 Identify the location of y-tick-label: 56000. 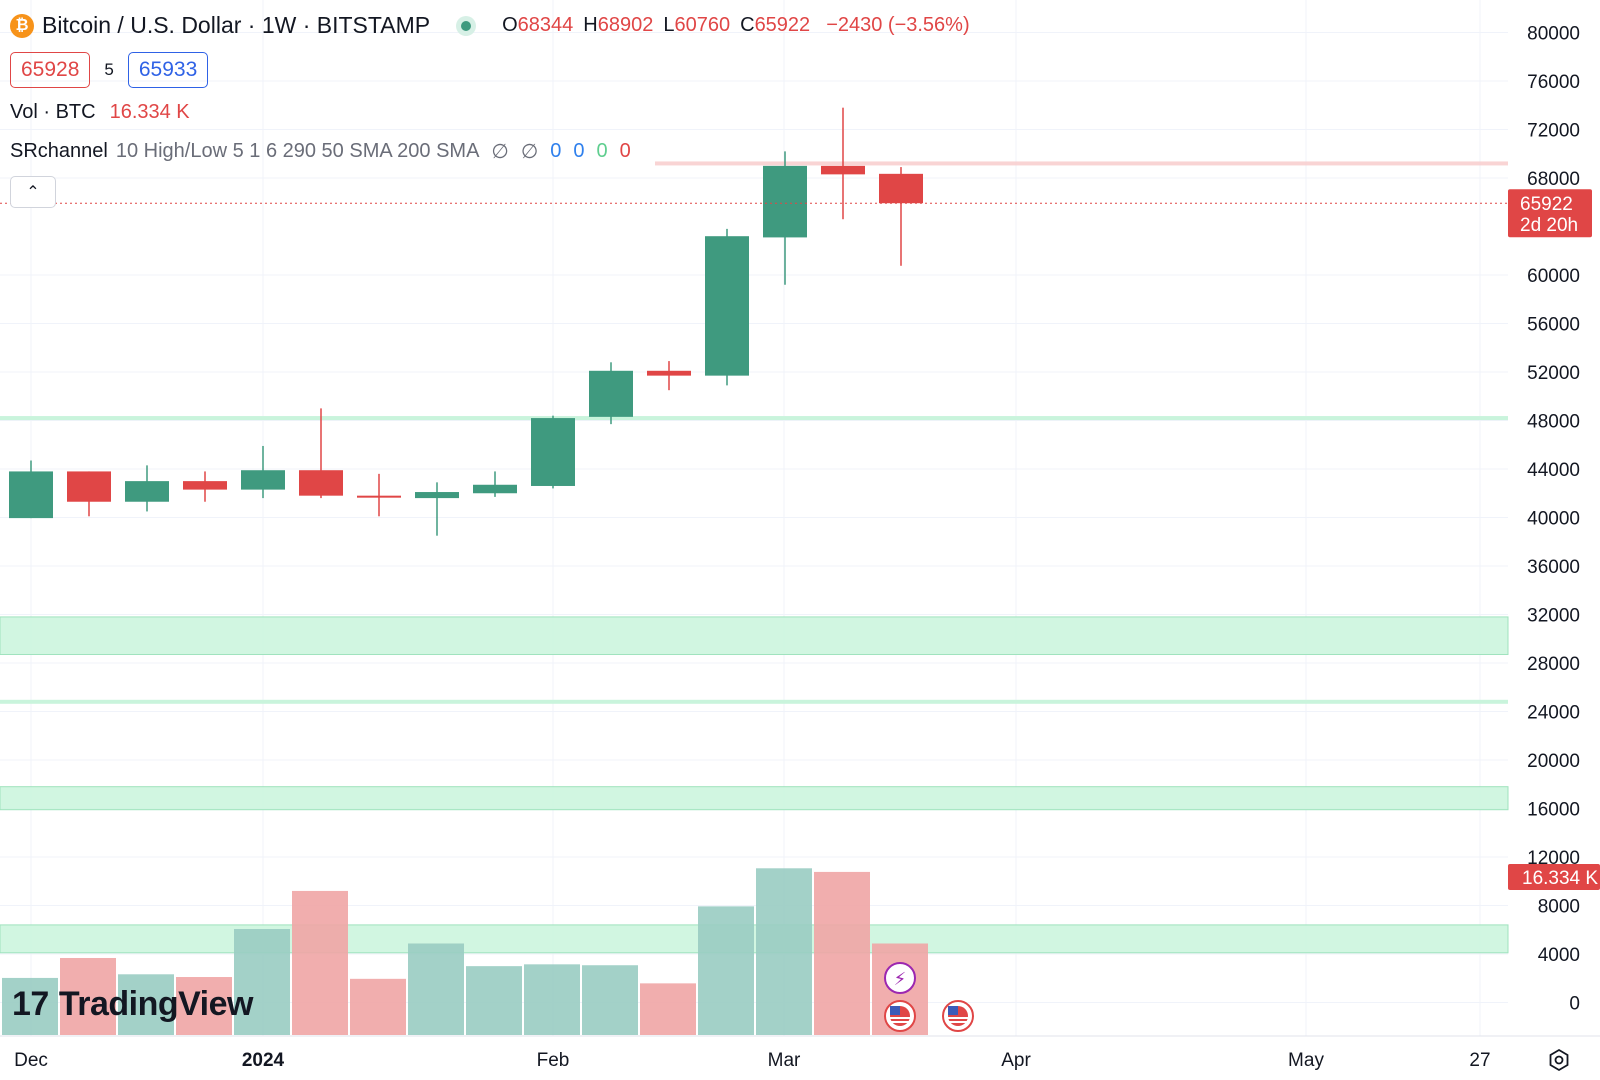
(1553, 325).